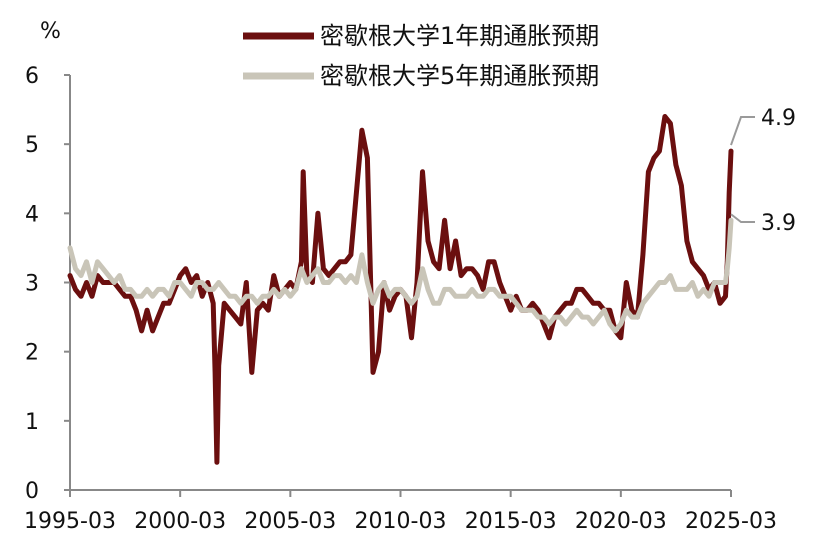  What do you see at coordinates (421, 56) in the screenshot?
I see `legend: 密歇根大学1年期通胀预期 密歇根大学5年期通胀预期` at bounding box center [421, 56].